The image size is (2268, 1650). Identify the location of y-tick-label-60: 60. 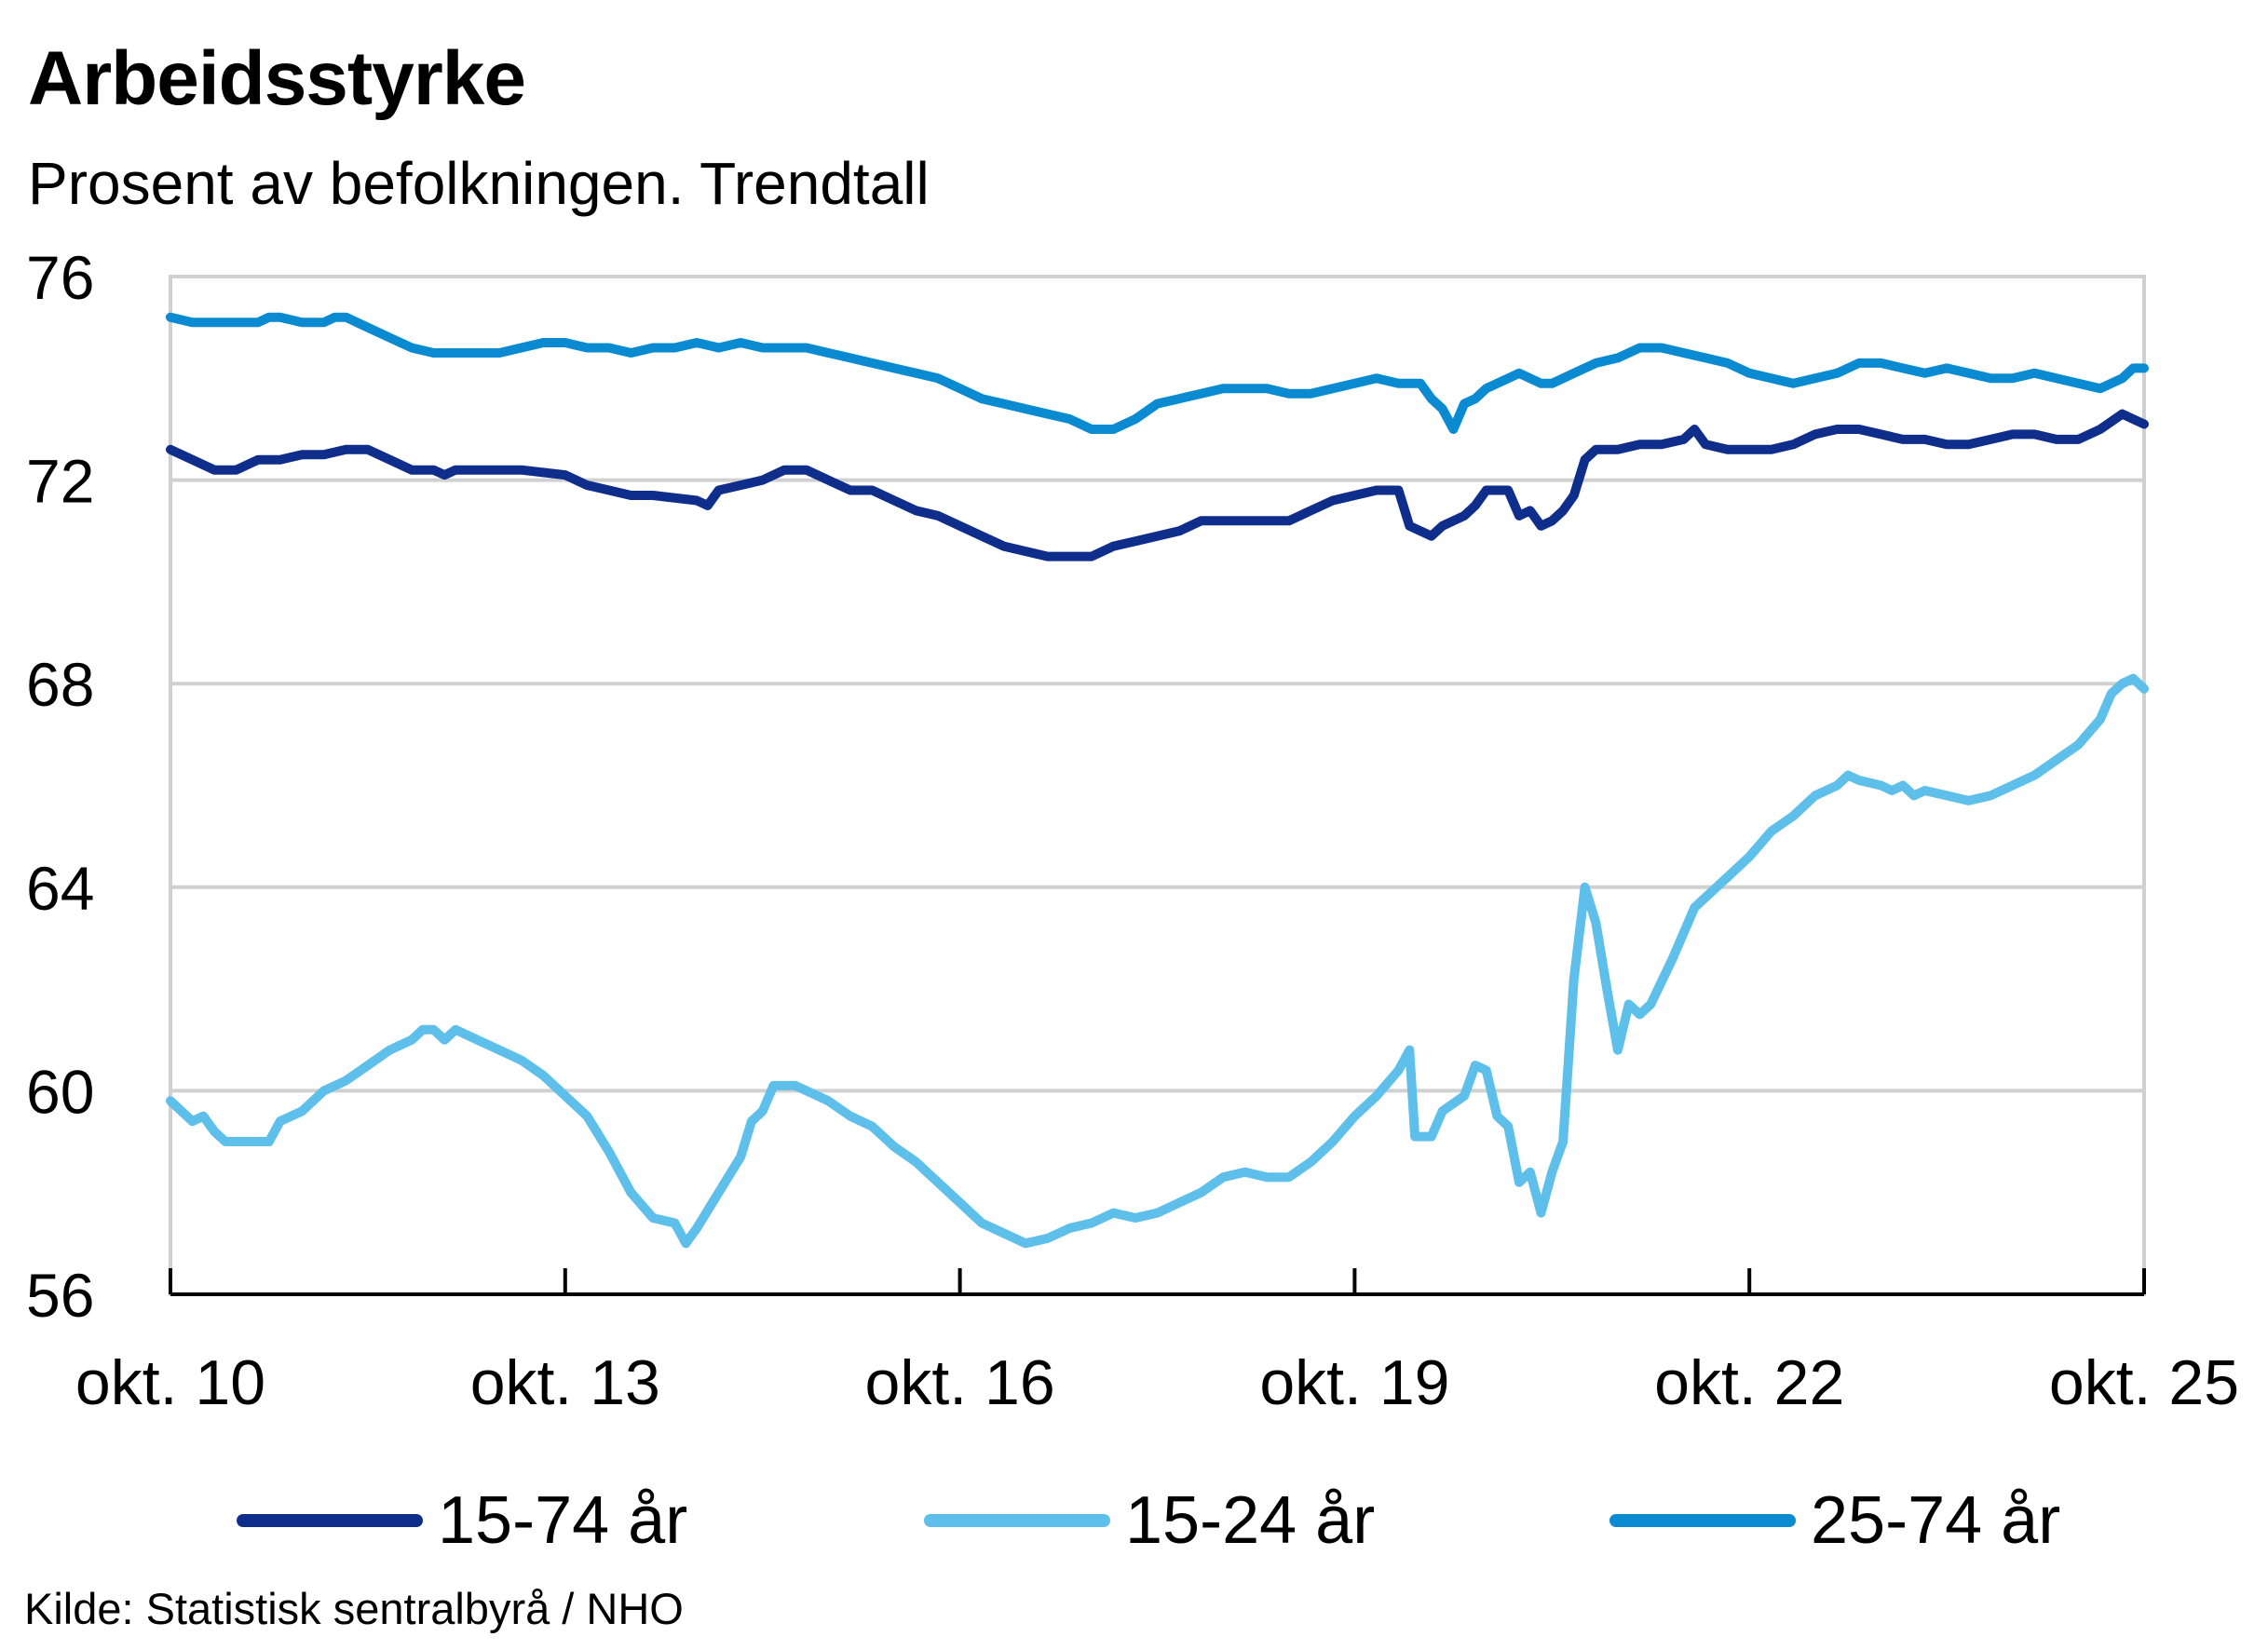
(60, 1091).